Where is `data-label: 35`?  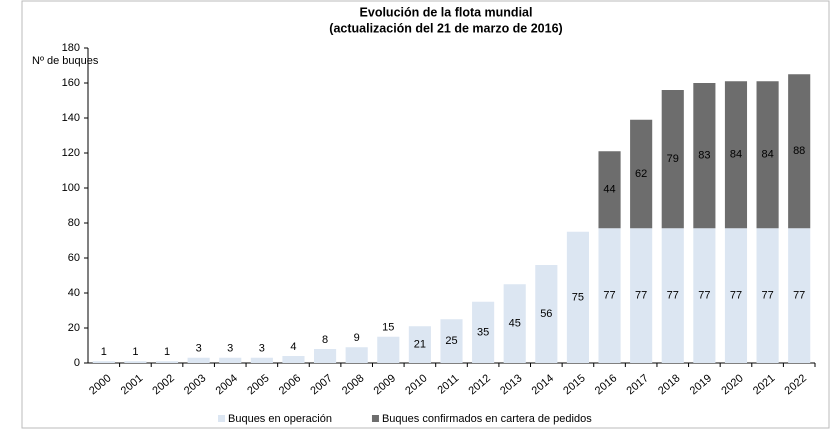
data-label: 35 is located at coordinates (483, 332).